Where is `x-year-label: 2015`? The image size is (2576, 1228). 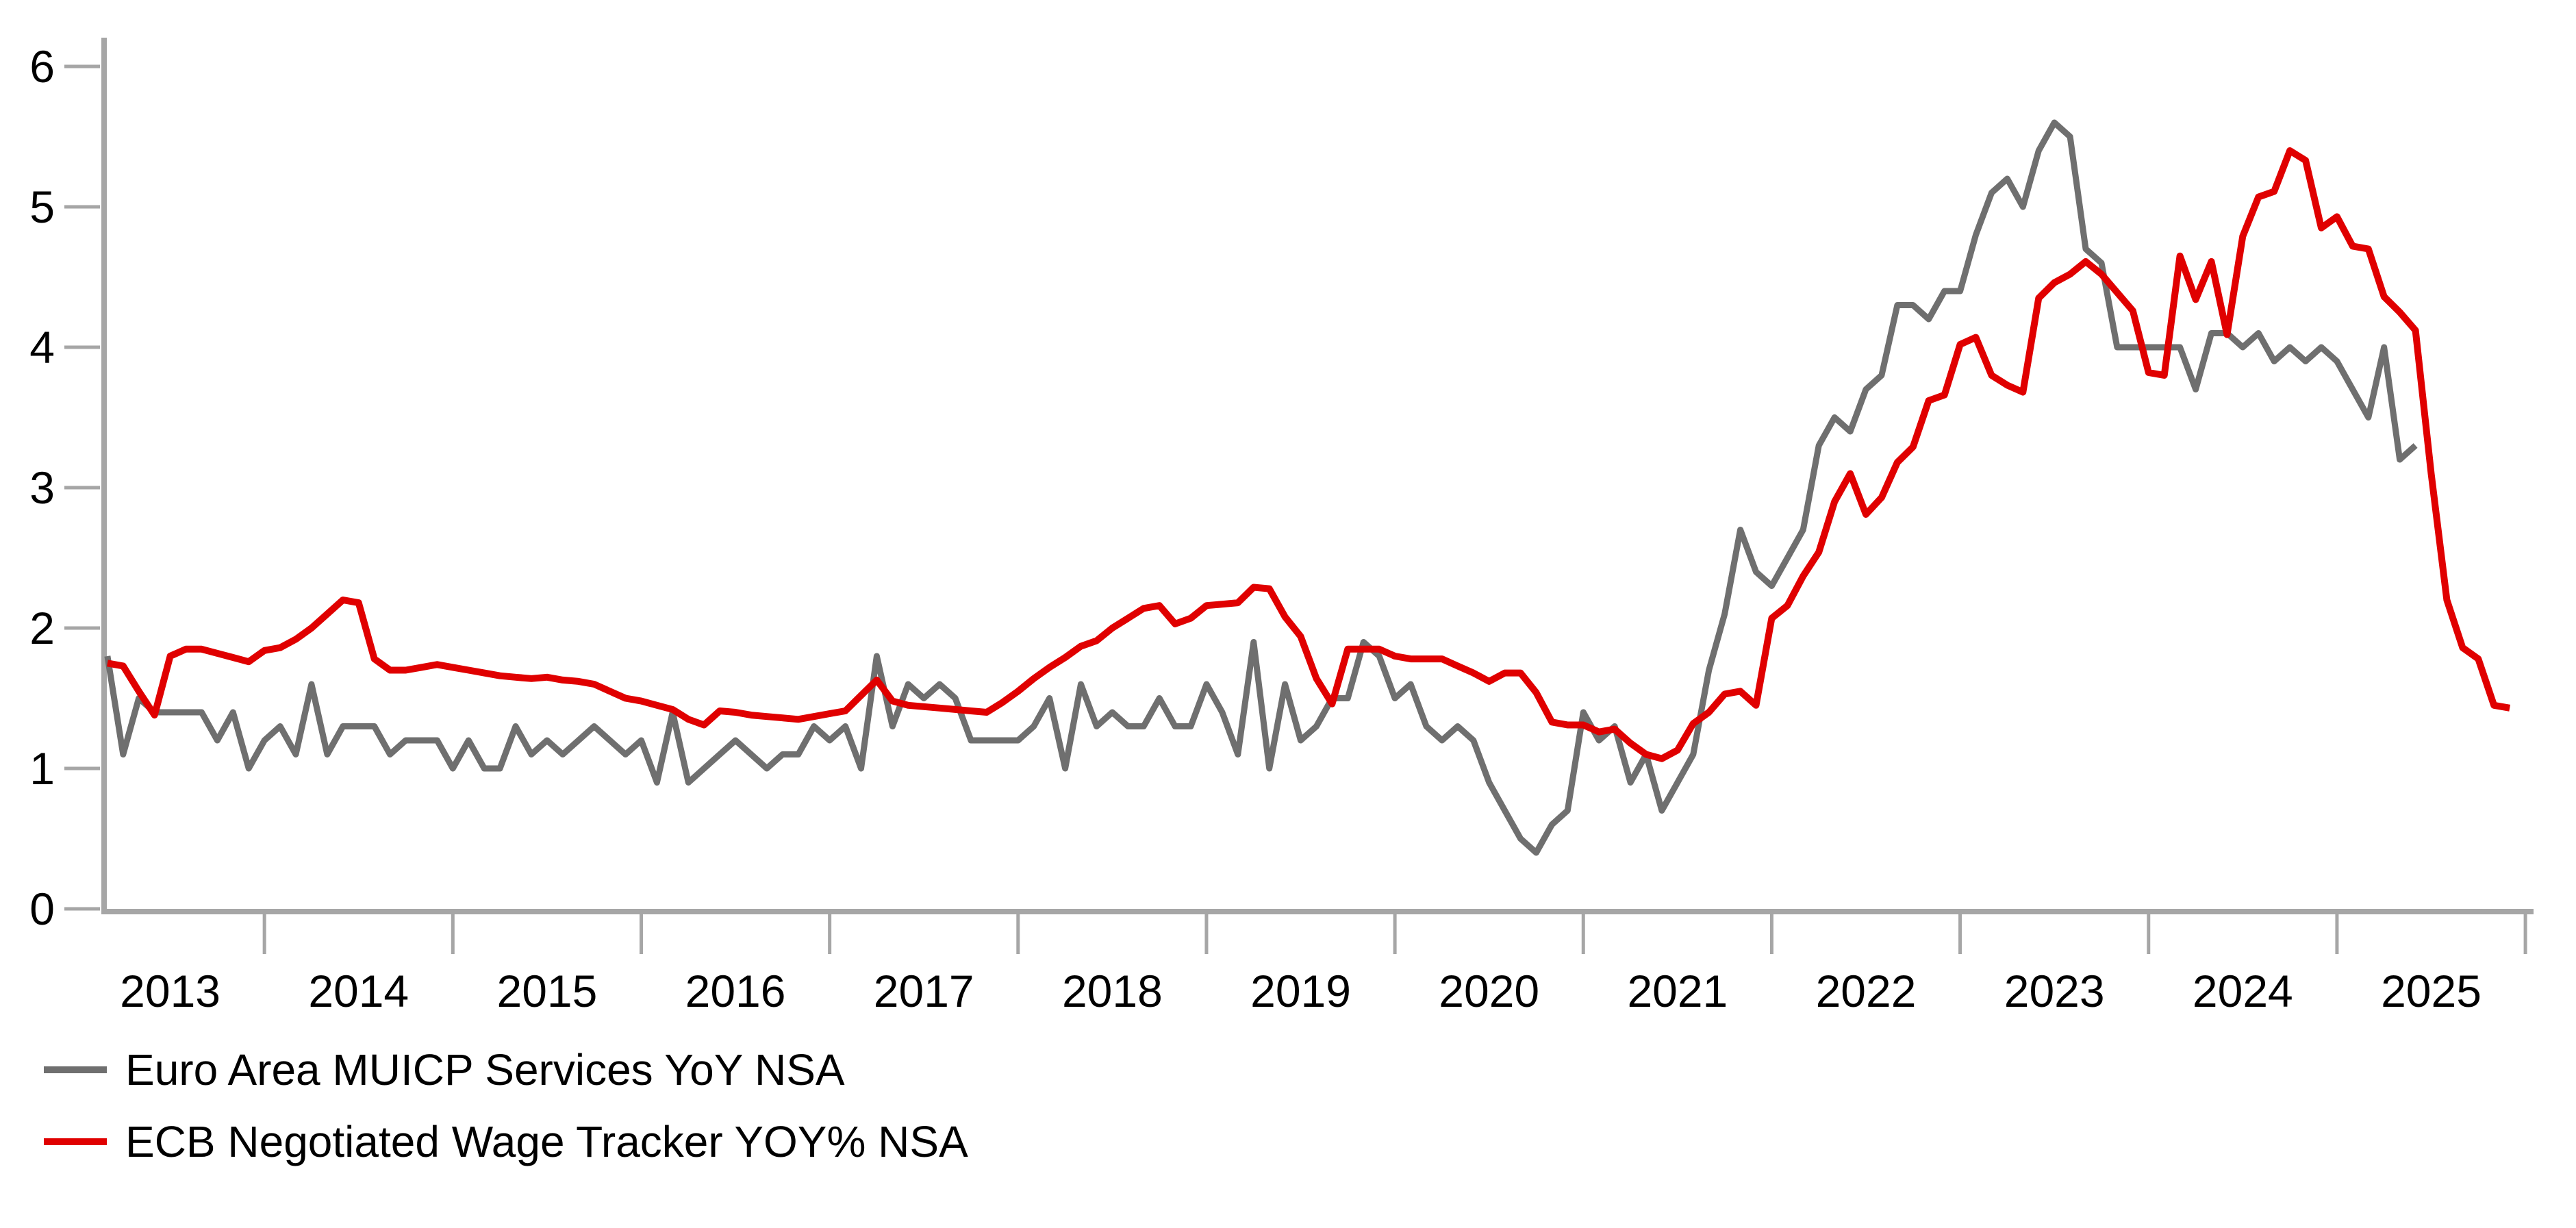
x-year-label: 2015 is located at coordinates (546, 991).